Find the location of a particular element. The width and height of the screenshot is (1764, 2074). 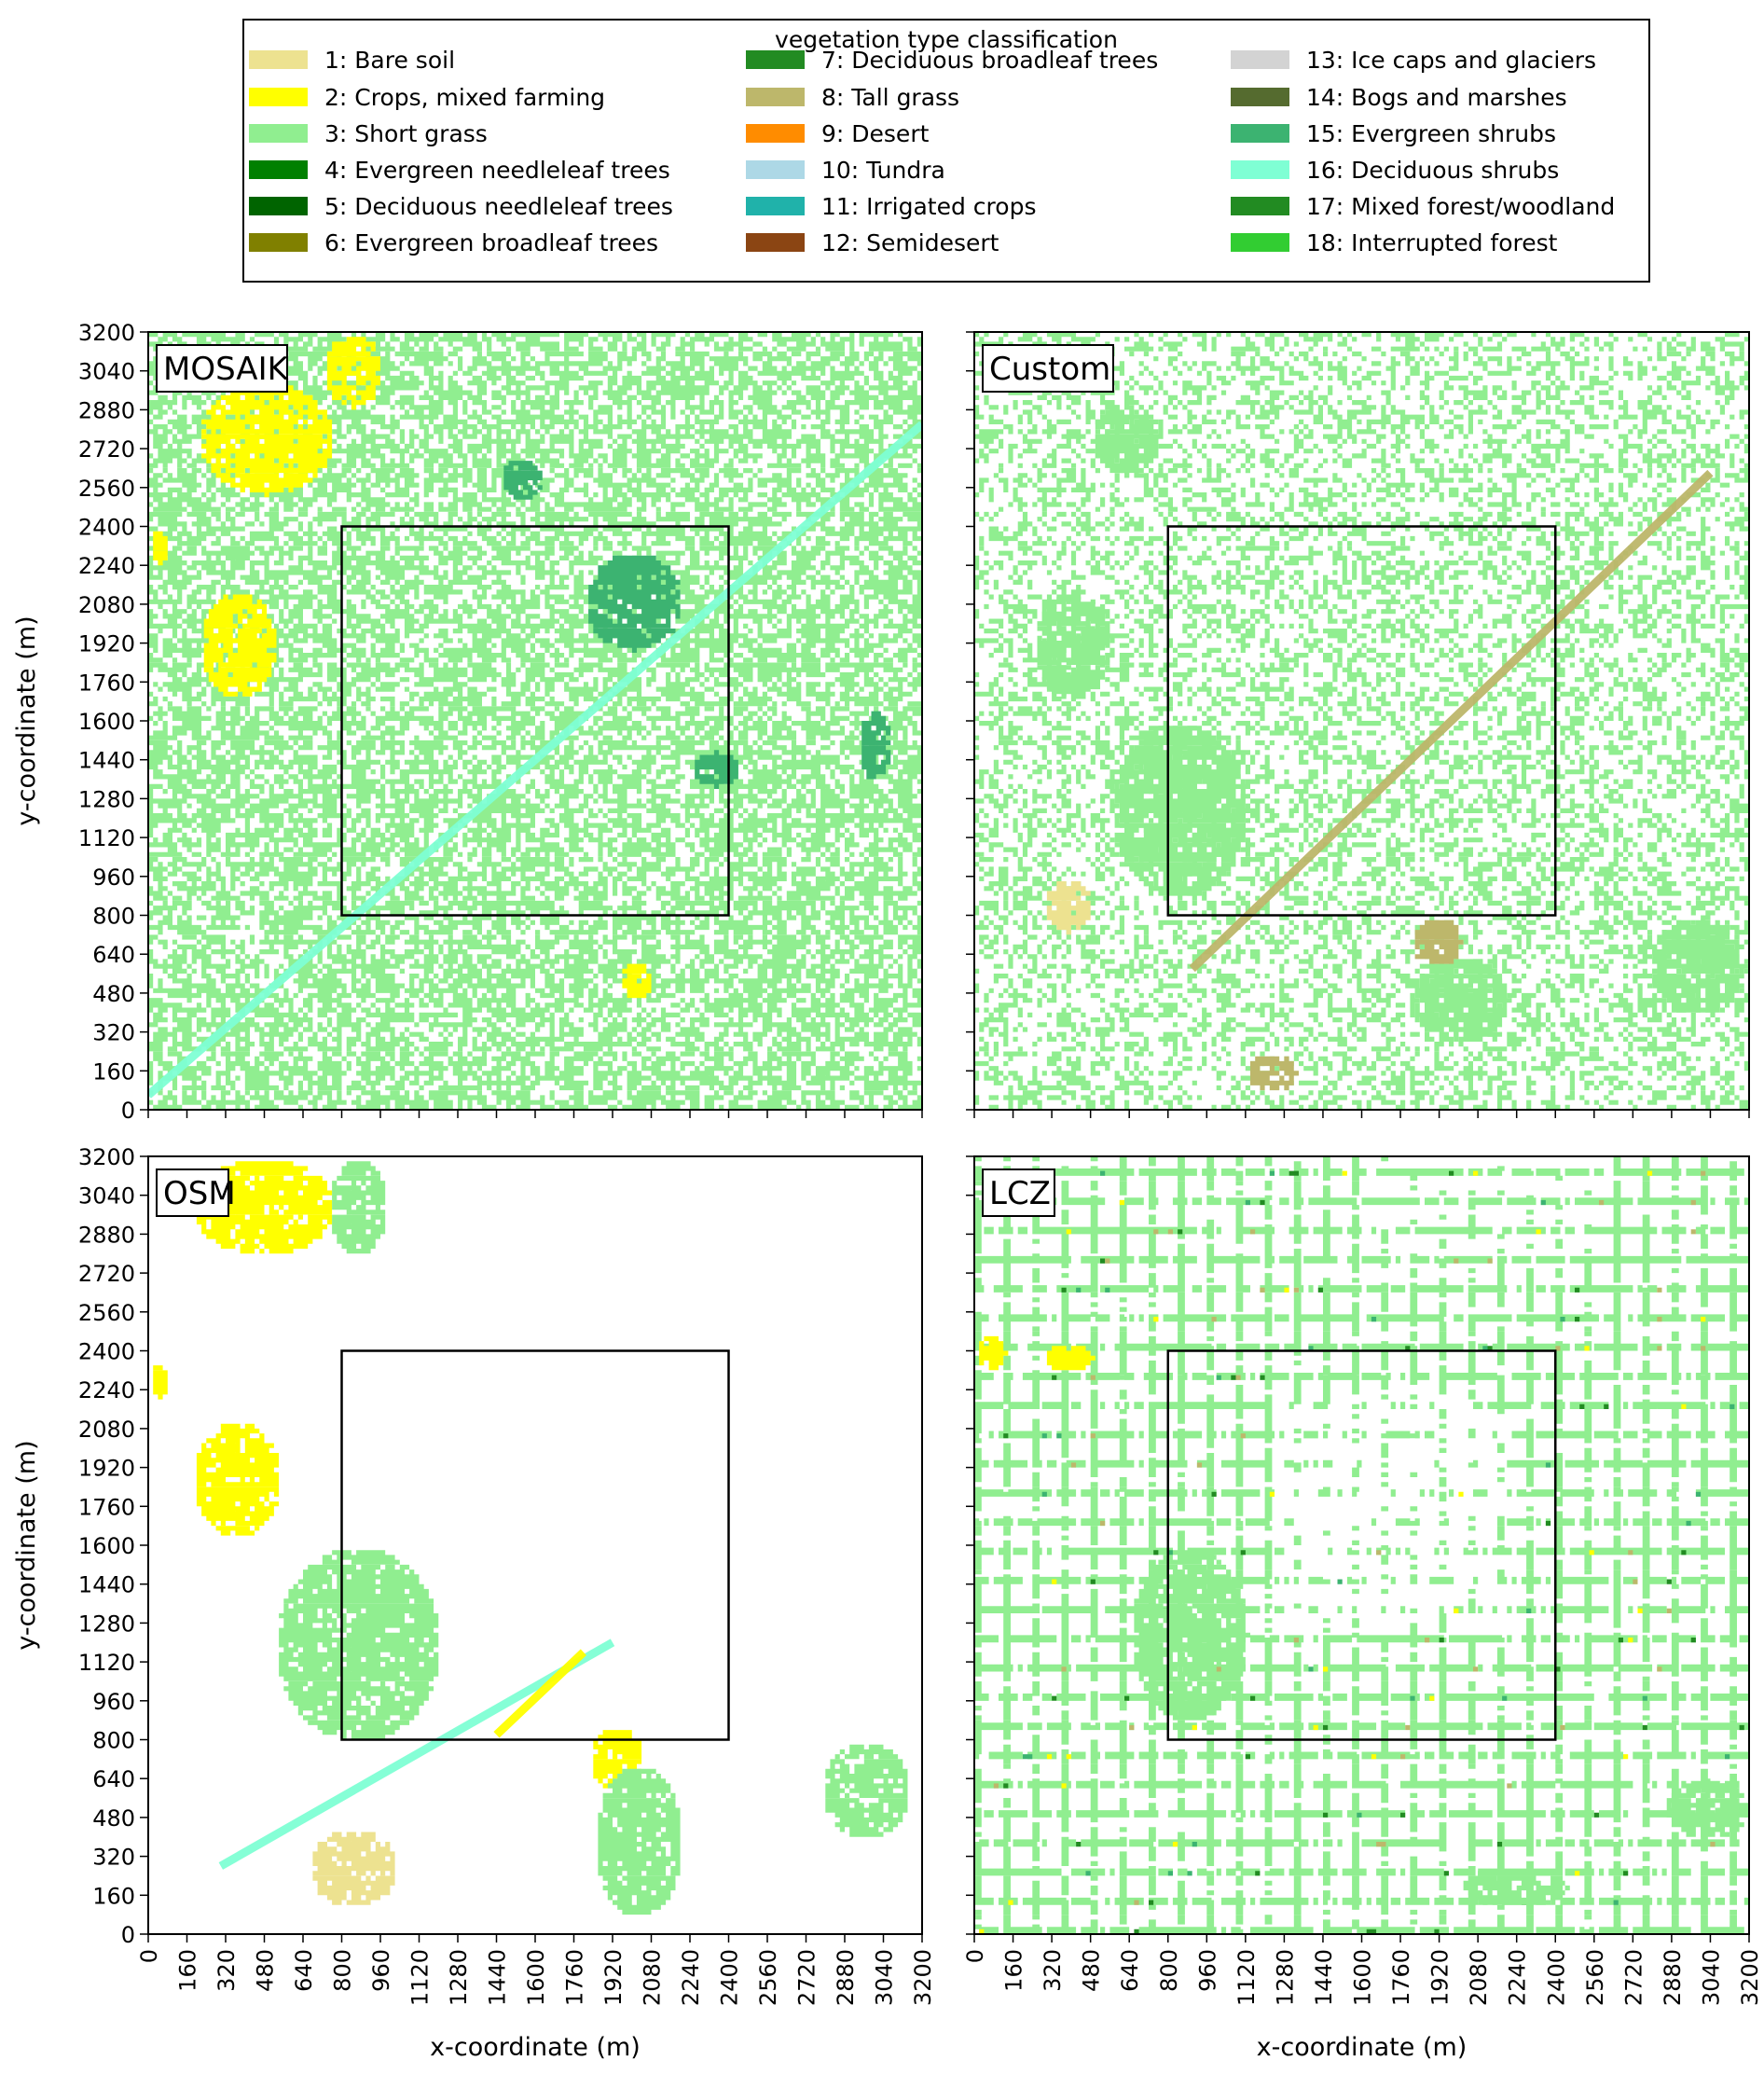

legend-entry: 5: Deciduous needleleaf trees is located at coordinates (461, 206).